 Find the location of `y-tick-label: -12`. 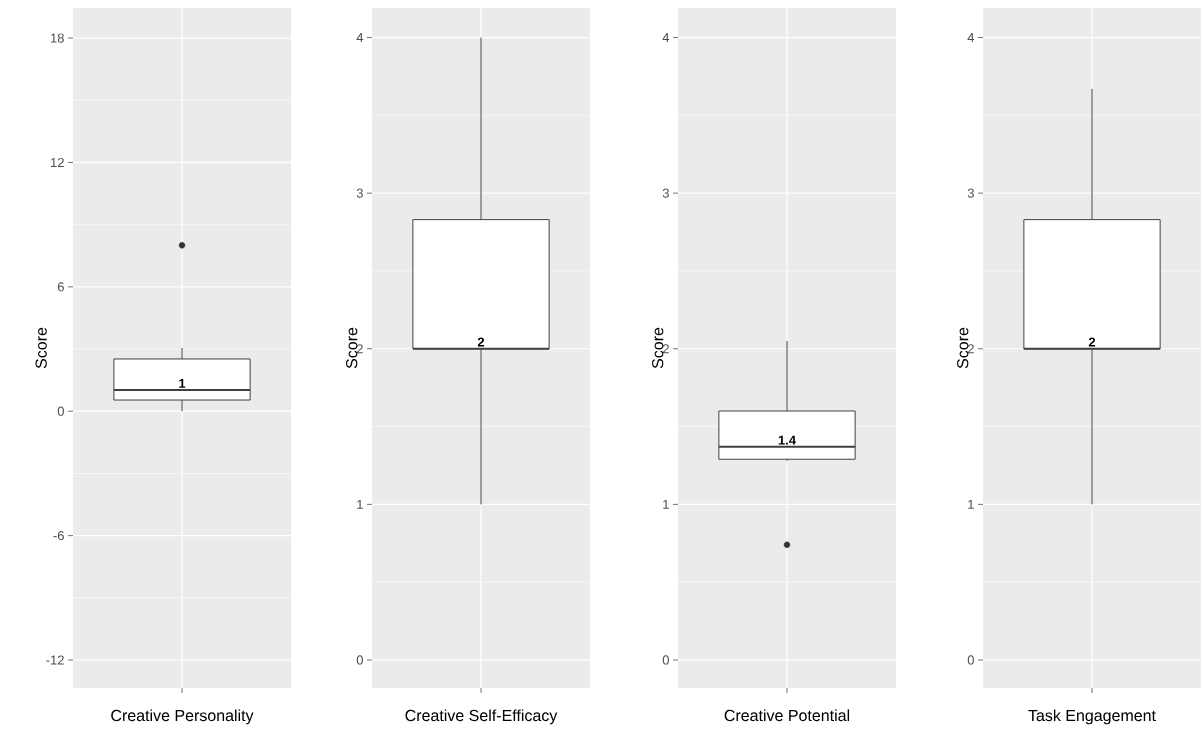

y-tick-label: -12 is located at coordinates (55, 660).